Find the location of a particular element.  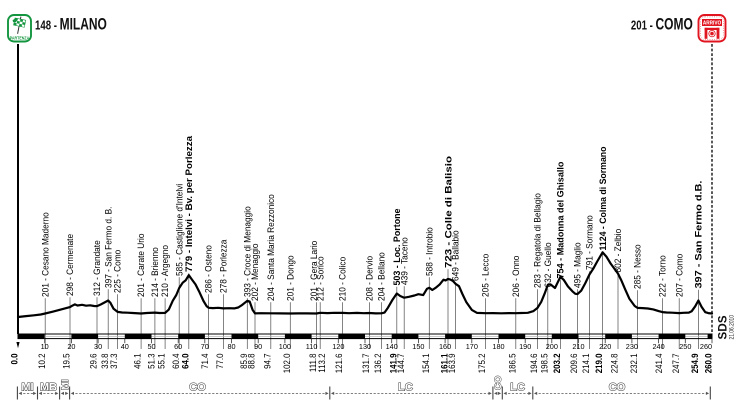

svg-text: 283 - Regatola di Bellagio is located at coordinates (538, 240).